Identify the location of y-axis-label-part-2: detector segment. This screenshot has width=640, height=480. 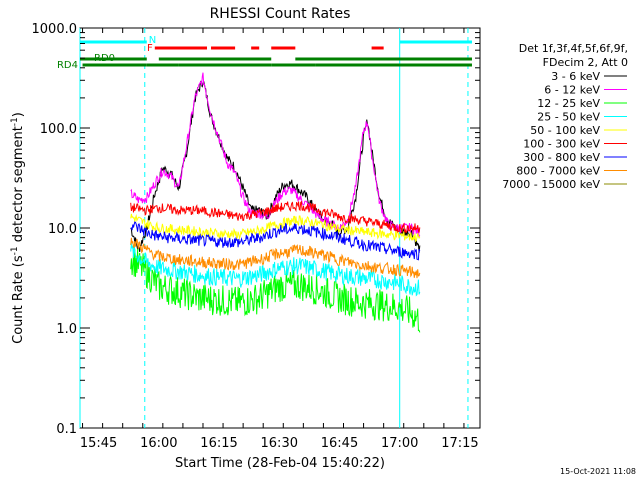
(18, 186).